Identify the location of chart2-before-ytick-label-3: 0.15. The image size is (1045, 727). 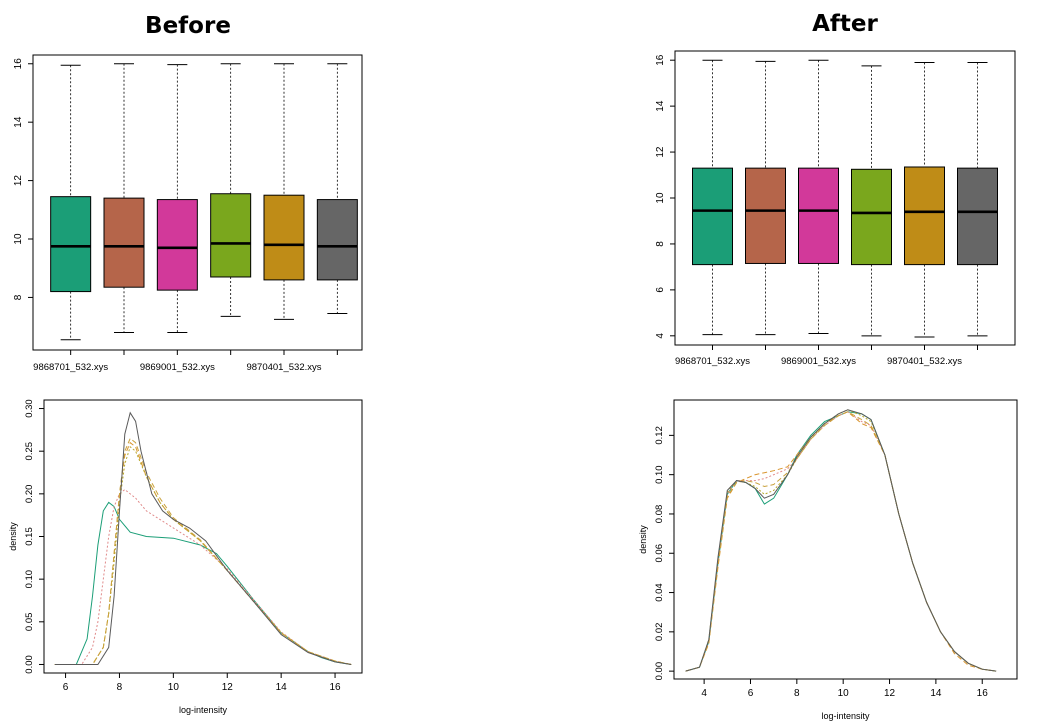
(29, 536).